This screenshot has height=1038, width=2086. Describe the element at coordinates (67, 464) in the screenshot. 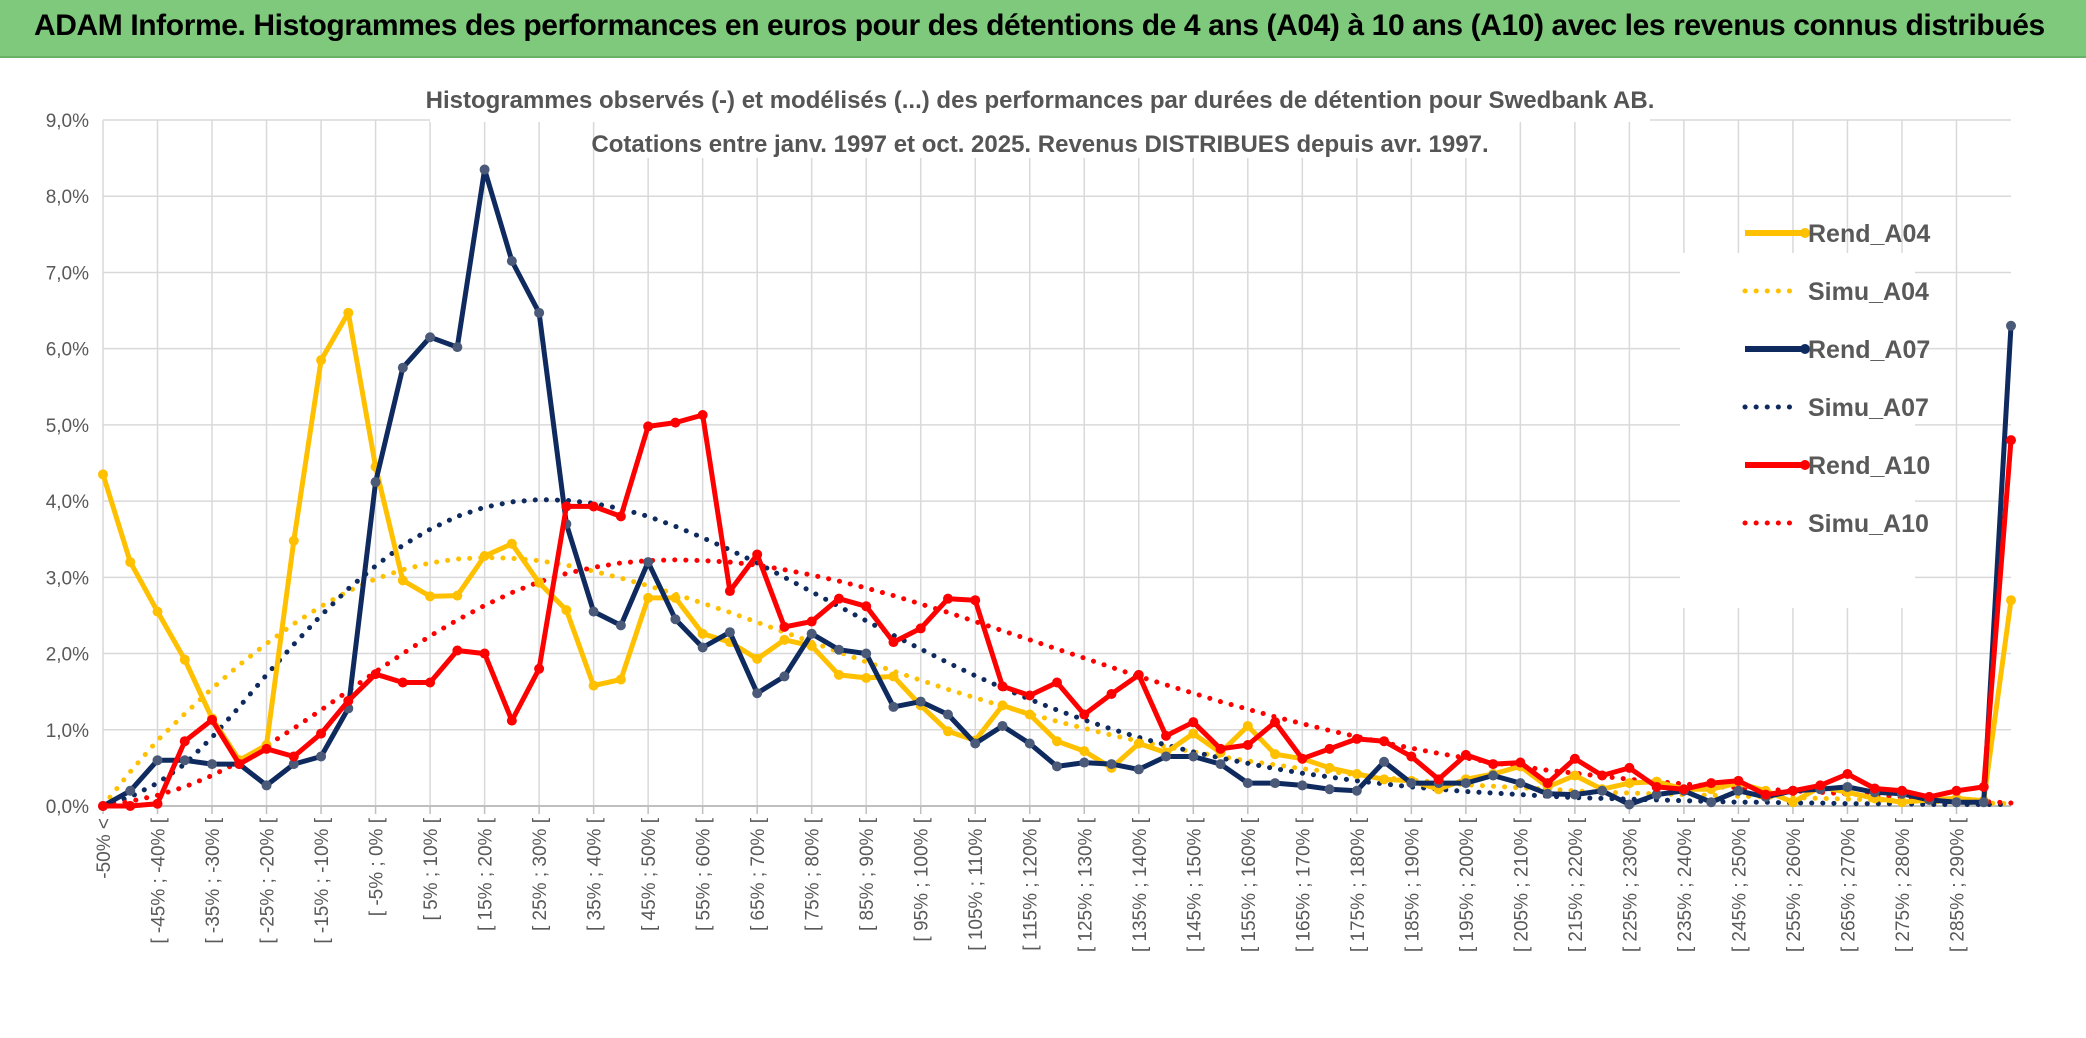

I see `y-axis: 0,0% 1,0% 2,0% 3,0% 4,0% 5,0% 6,0% 7,0% 8,0% 9,0%` at that location.